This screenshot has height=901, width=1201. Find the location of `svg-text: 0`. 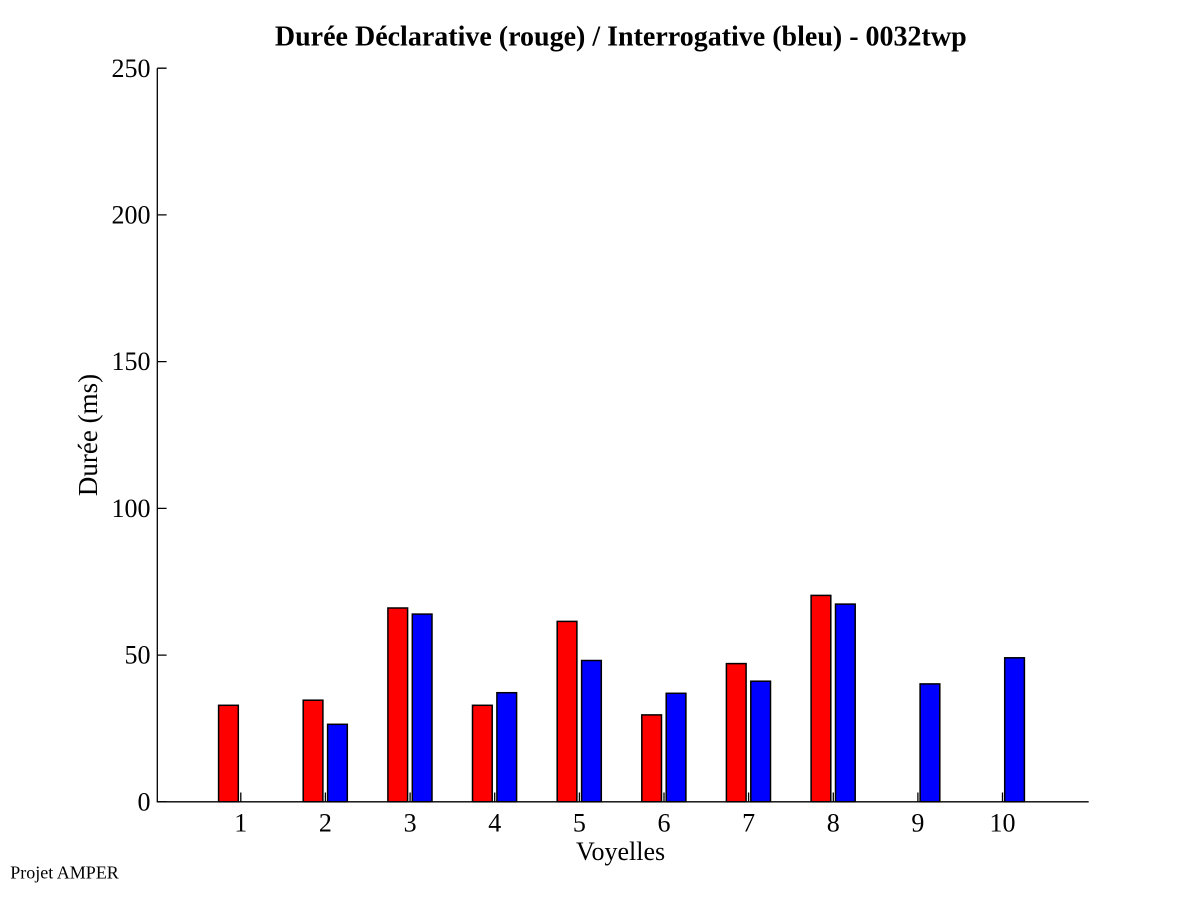

svg-text: 0 is located at coordinates (144, 801).